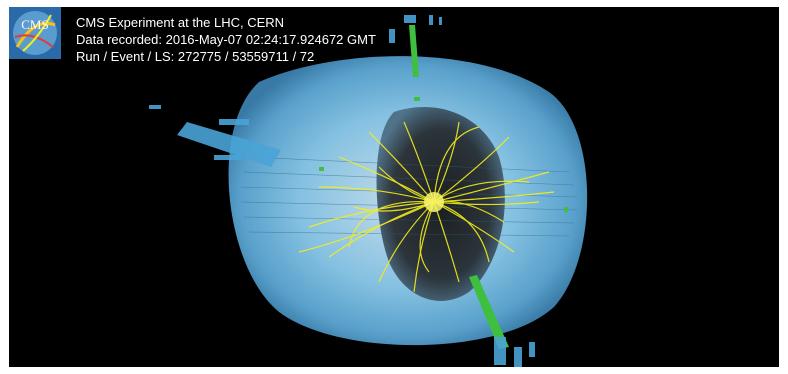 The width and height of the screenshot is (788, 374). I want to click on cms-logo: CMS, so click(35, 33).